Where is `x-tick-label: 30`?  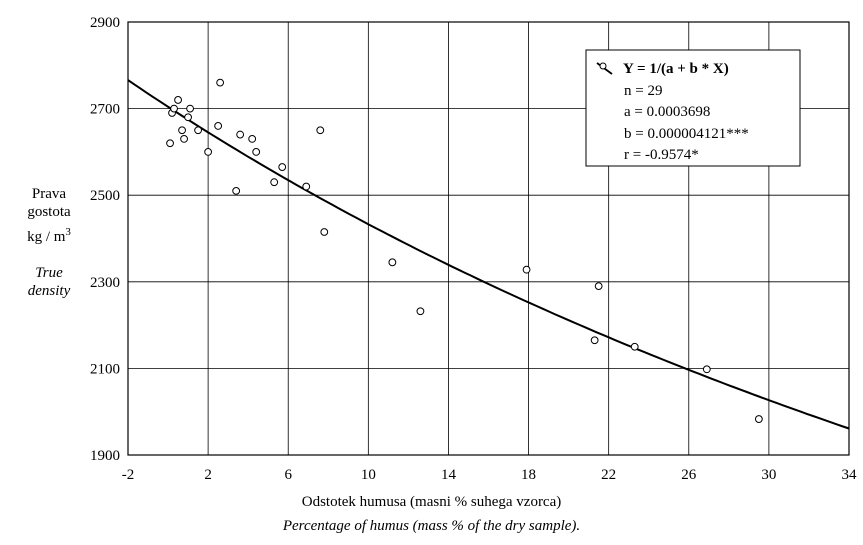
x-tick-label: 30 is located at coordinates (768, 475).